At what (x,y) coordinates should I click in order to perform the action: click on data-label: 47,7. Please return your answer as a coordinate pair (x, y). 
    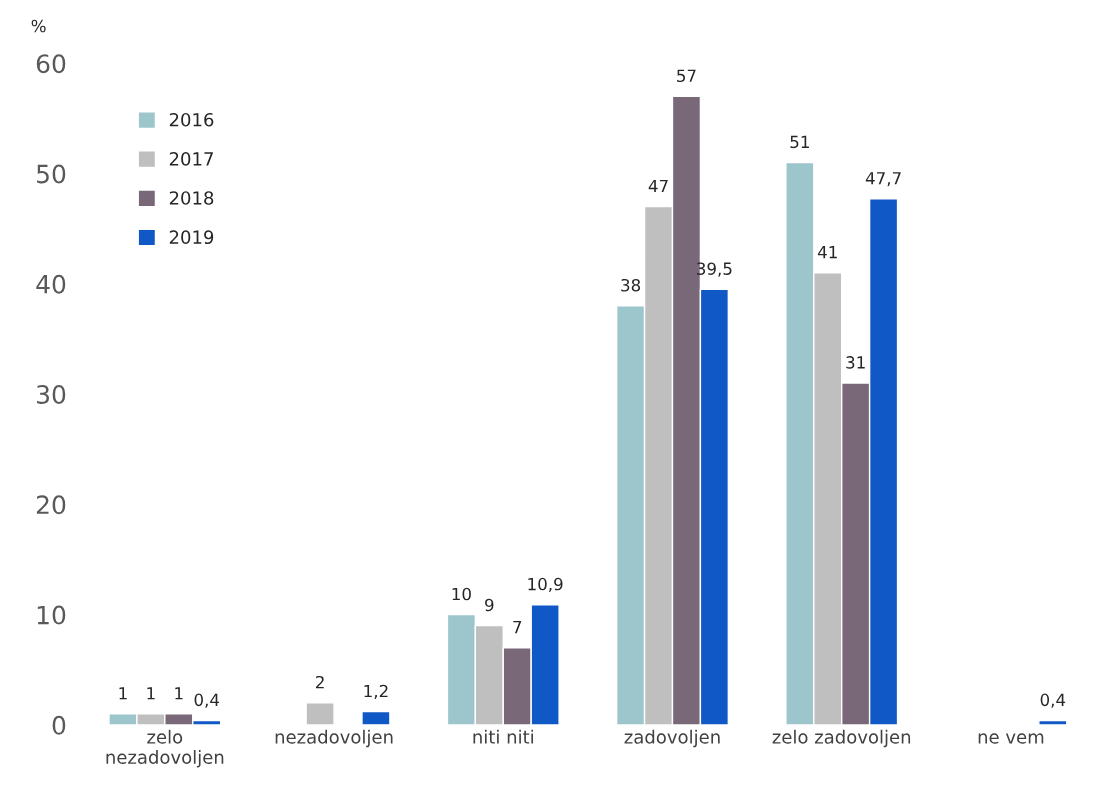
    Looking at the image, I should click on (883, 179).